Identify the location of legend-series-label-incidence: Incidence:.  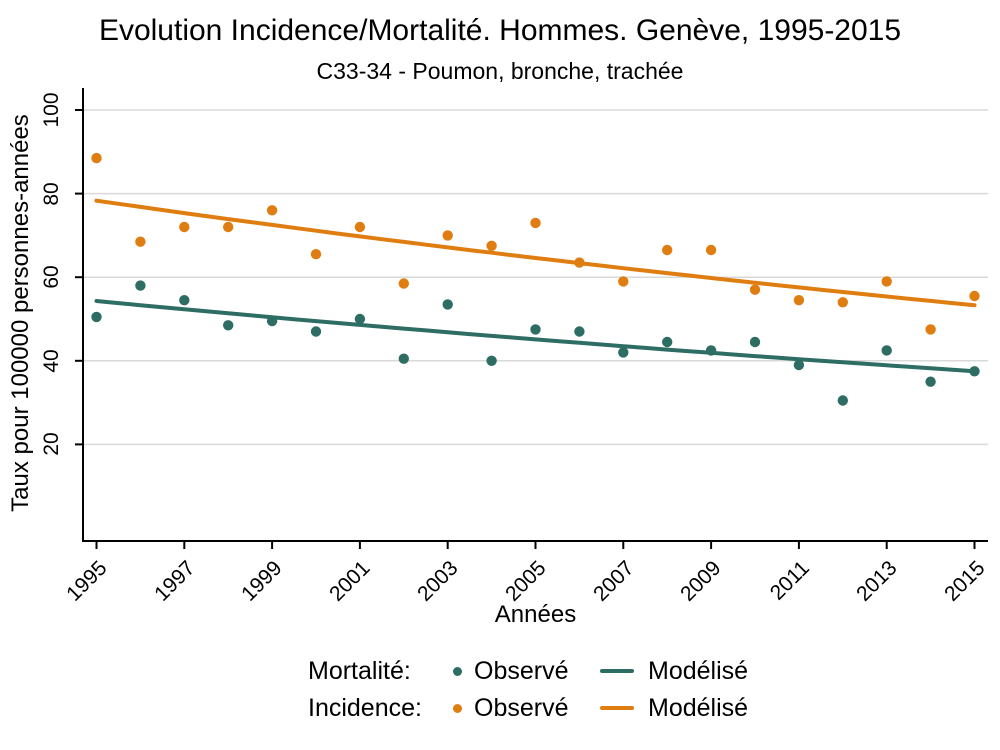
(365, 708).